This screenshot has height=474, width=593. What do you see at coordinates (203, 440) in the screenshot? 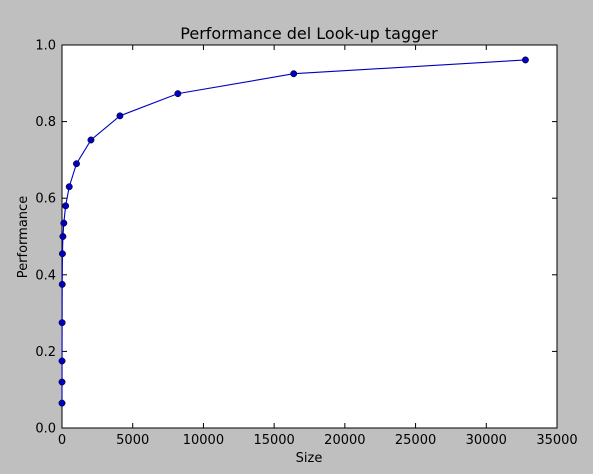
I see `x-tick-label: 10000` at bounding box center [203, 440].